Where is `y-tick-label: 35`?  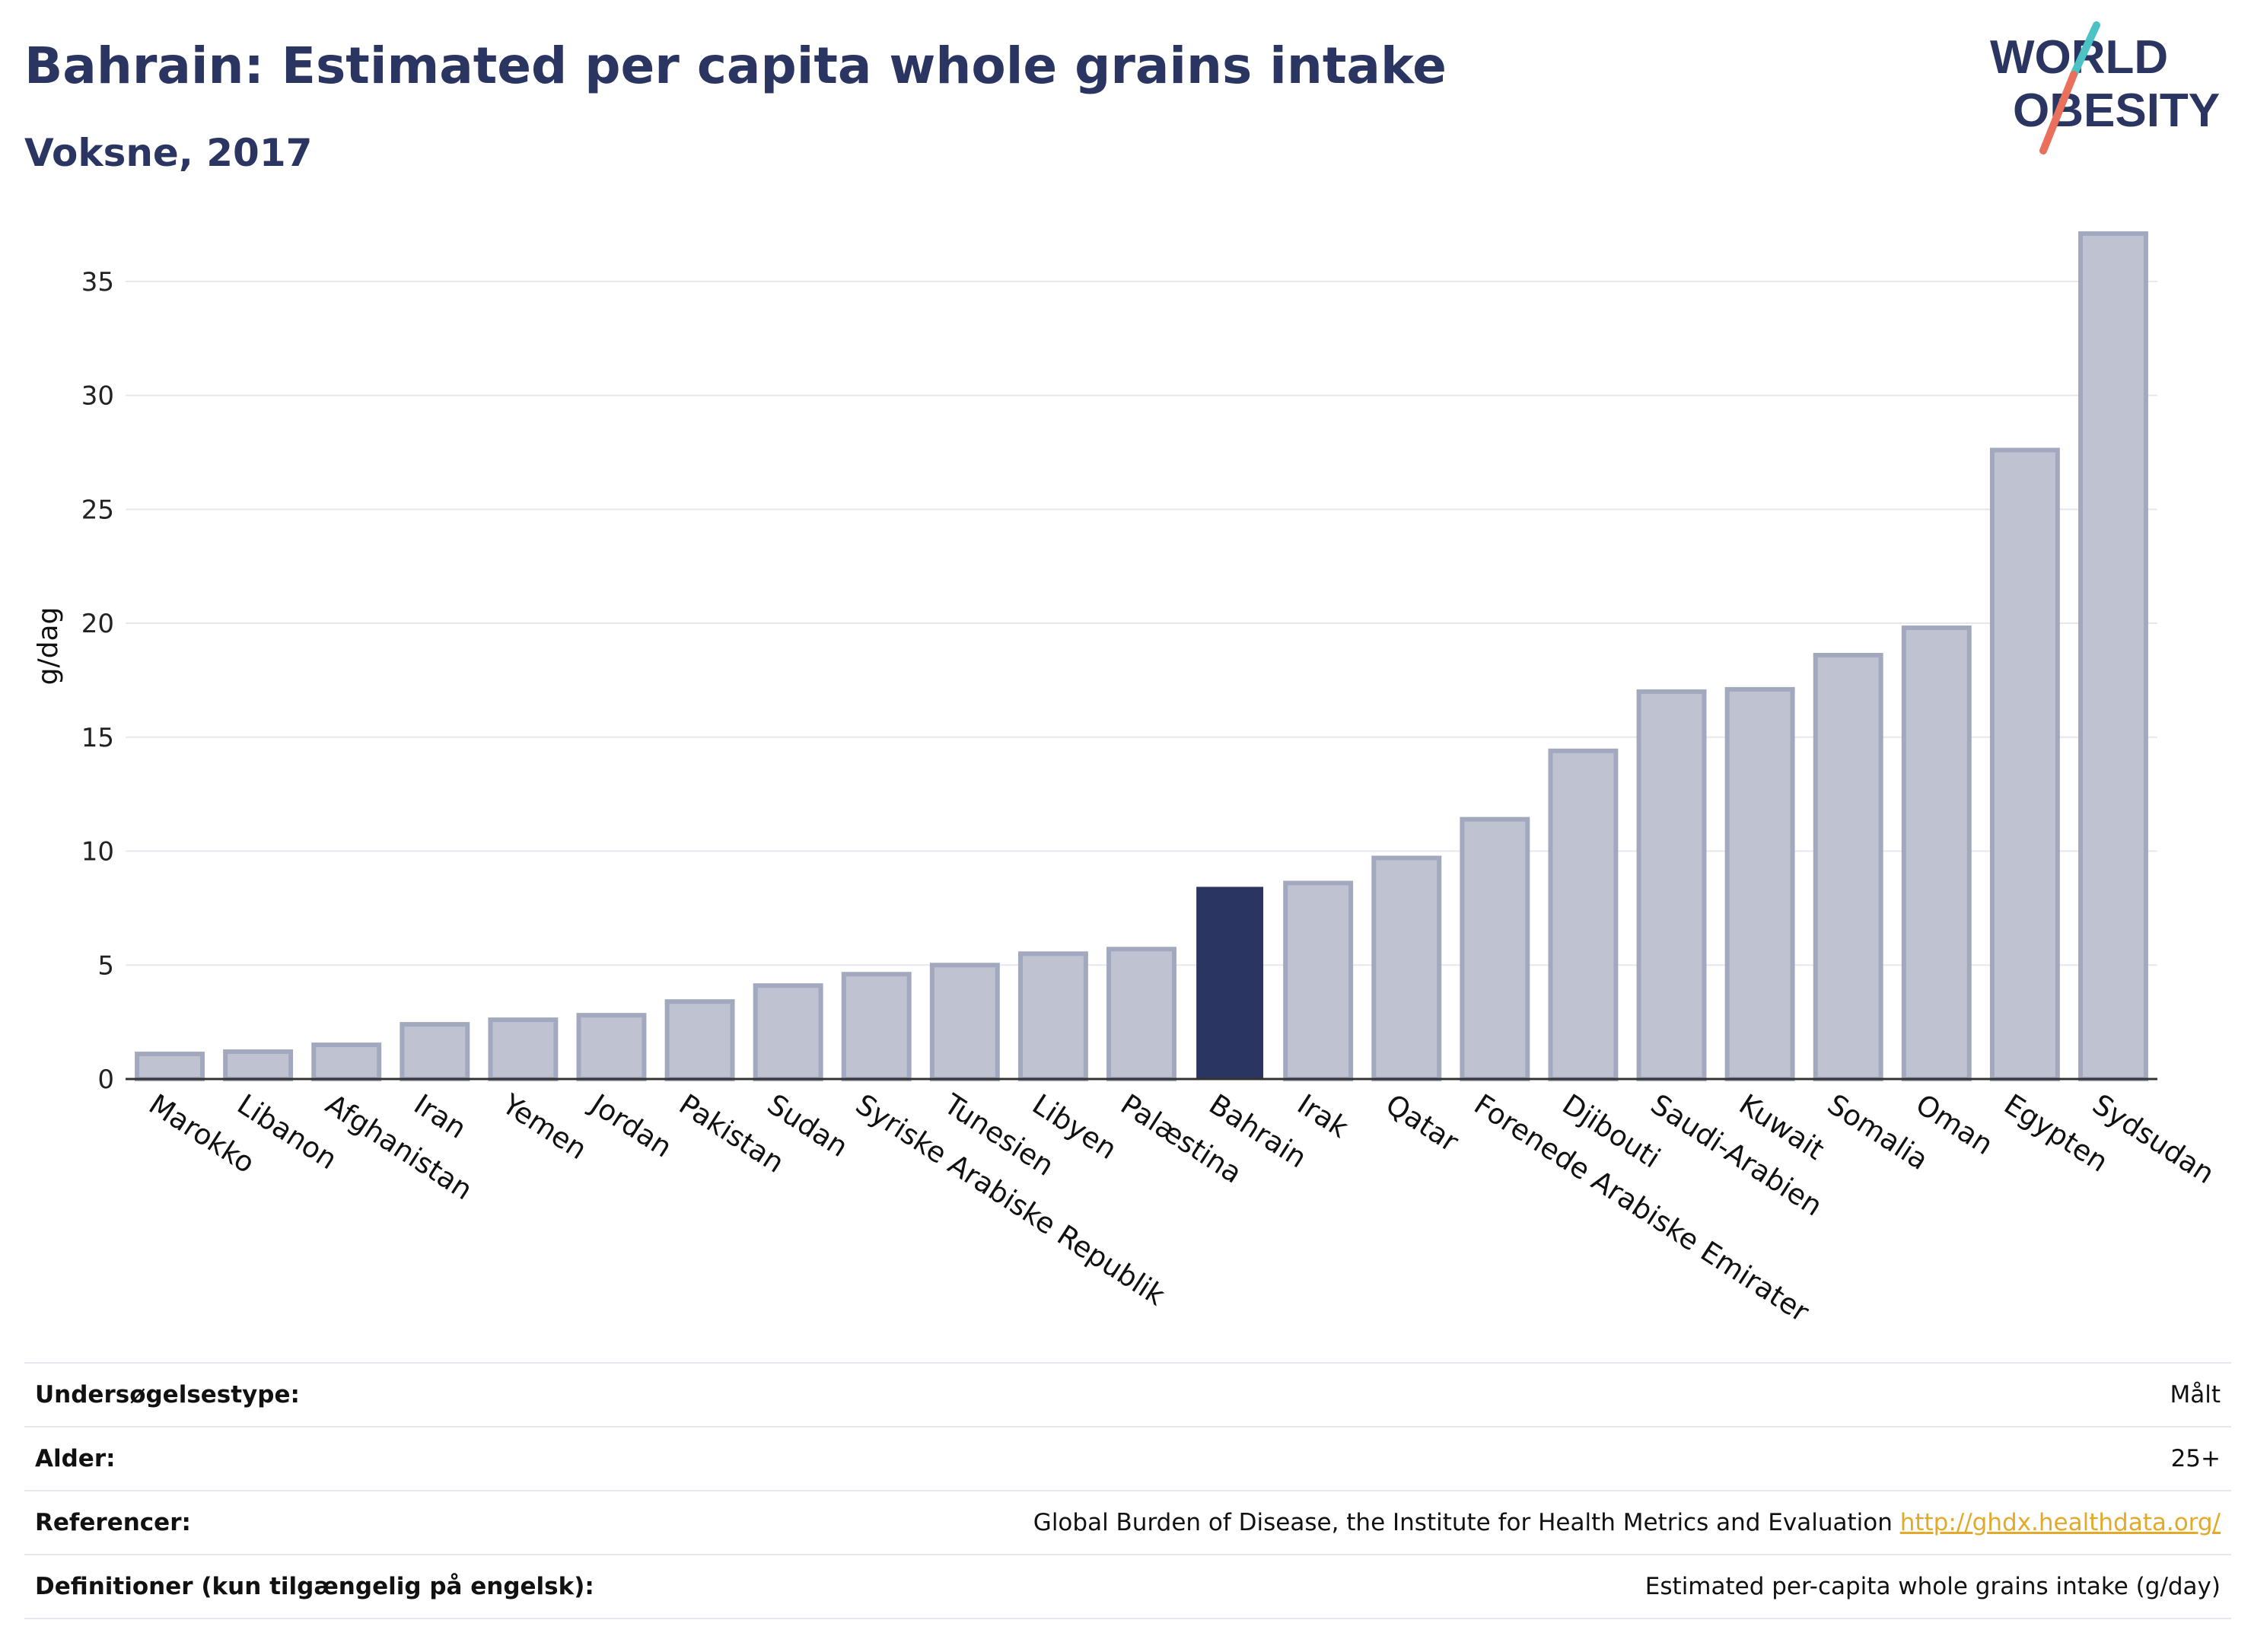
y-tick-label: 35 is located at coordinates (97, 282).